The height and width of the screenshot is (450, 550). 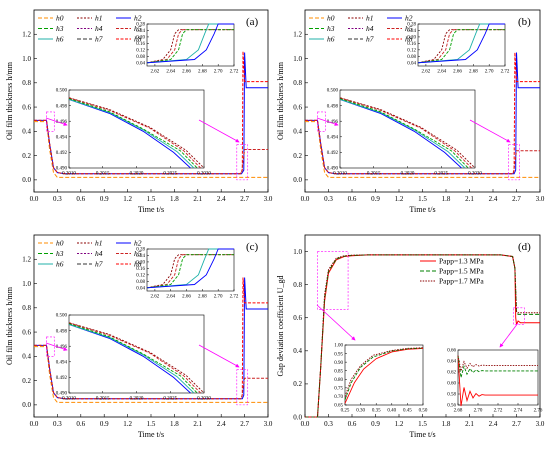 I want to click on inset-y-tick-label: 0.494, so click(x=333, y=138).